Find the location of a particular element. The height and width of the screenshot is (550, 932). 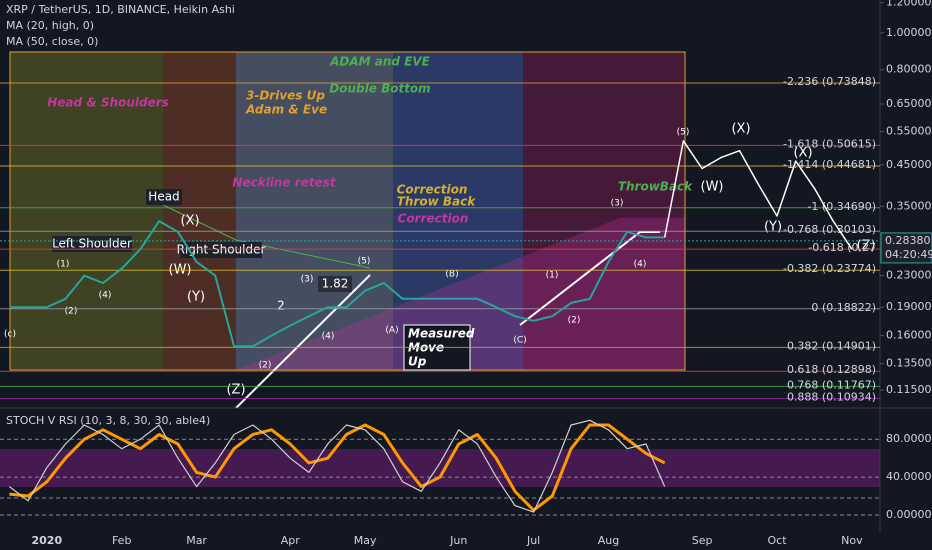

y-tick-label: 80.00000 is located at coordinates (909, 438).